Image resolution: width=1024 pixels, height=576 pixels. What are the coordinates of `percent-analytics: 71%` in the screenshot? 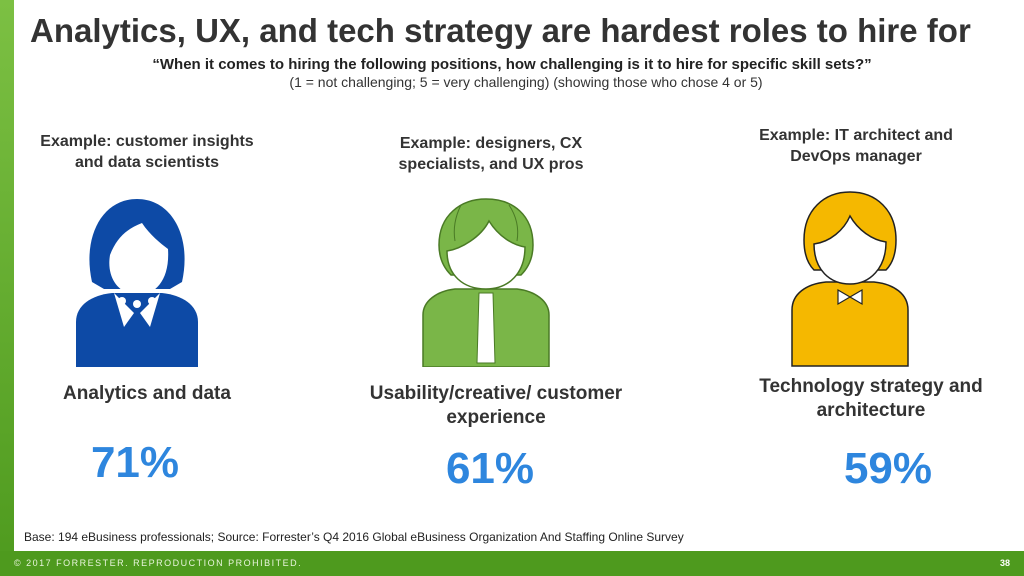 It's located at (135, 462).